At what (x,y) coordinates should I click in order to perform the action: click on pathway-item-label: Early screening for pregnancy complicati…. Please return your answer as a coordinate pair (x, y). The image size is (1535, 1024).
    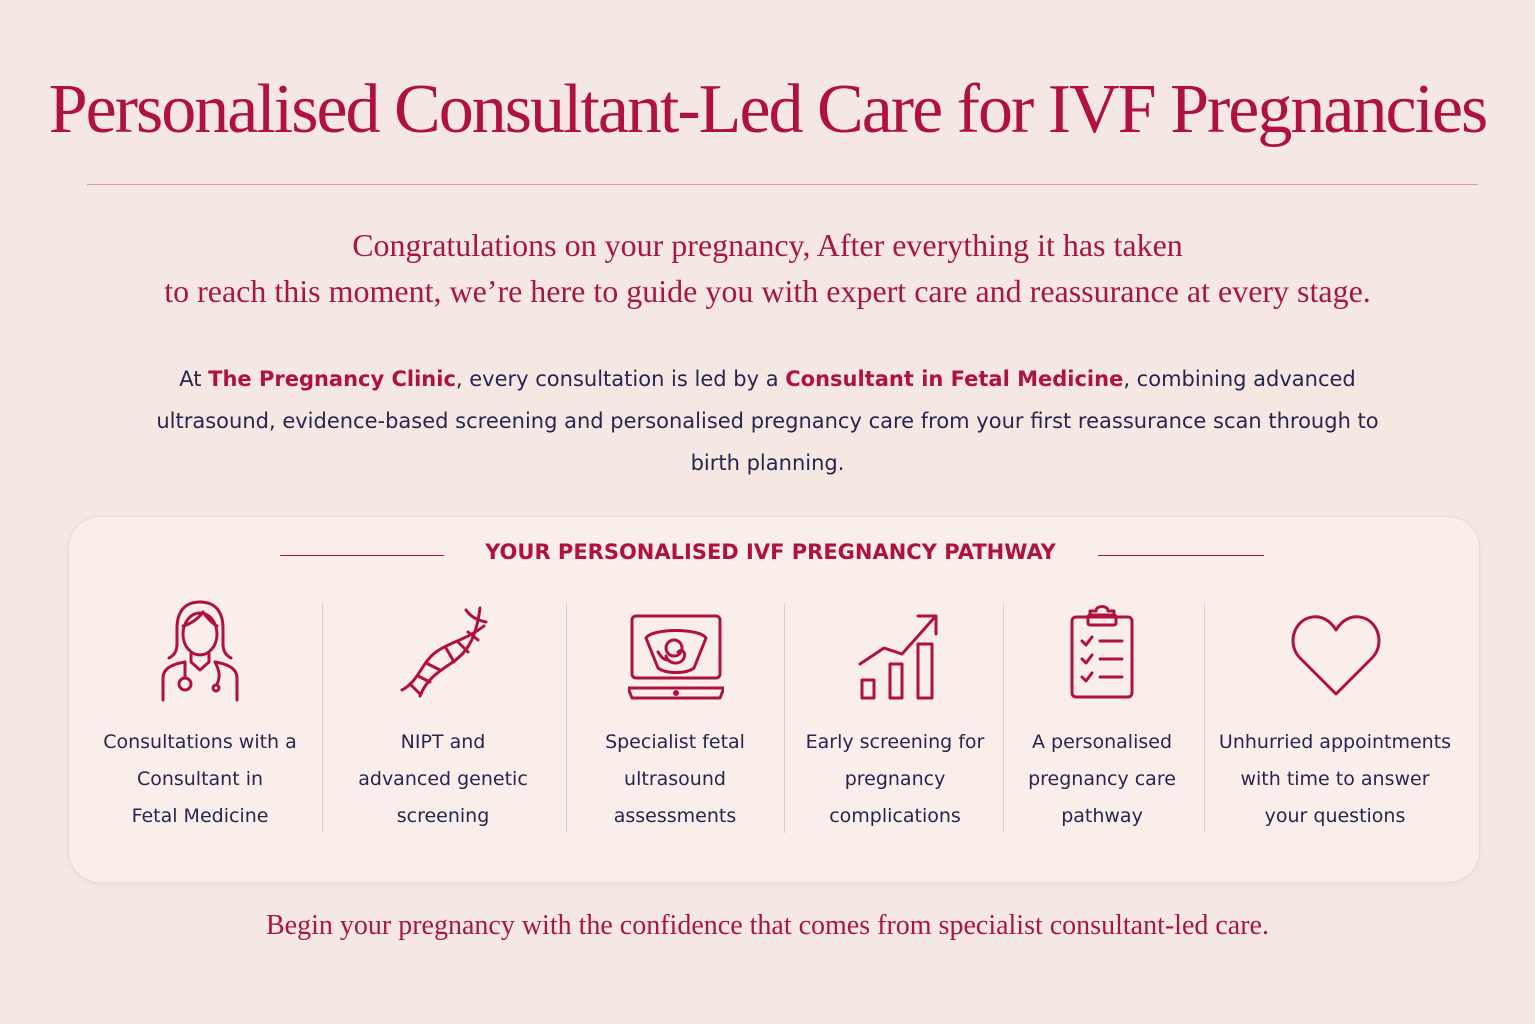
    Looking at the image, I should click on (895, 779).